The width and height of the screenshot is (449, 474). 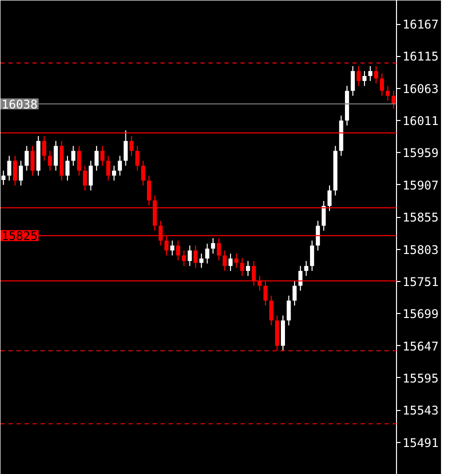 I want to click on y-tick-label: 16115, so click(x=420, y=57).